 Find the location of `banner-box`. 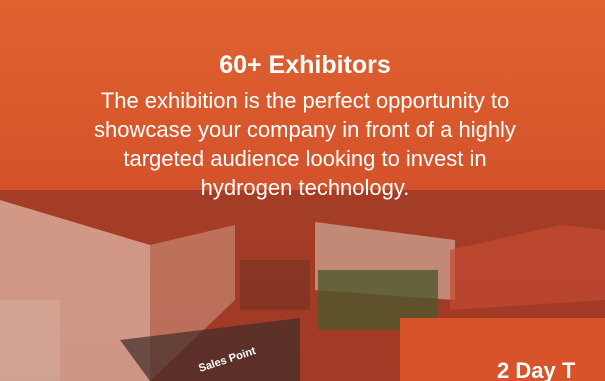

banner-box is located at coordinates (502, 349).